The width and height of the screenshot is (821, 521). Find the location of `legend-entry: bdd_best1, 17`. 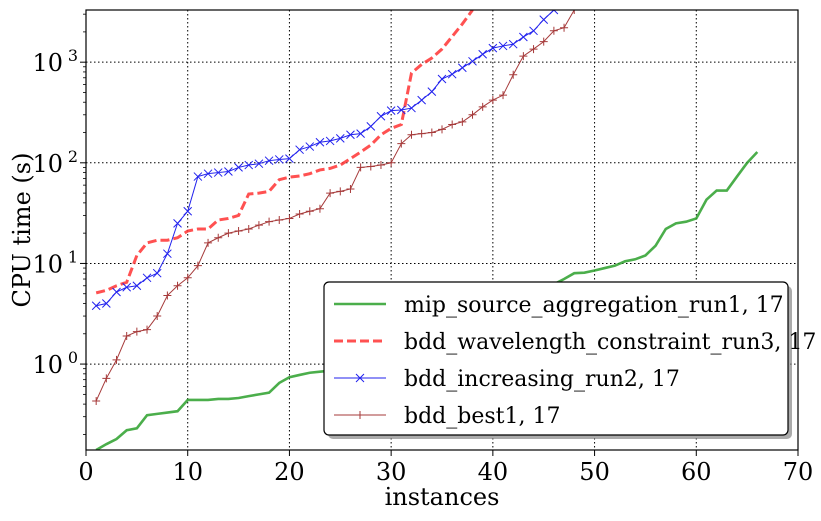

legend-entry: bdd_best1, 17 is located at coordinates (447, 416).